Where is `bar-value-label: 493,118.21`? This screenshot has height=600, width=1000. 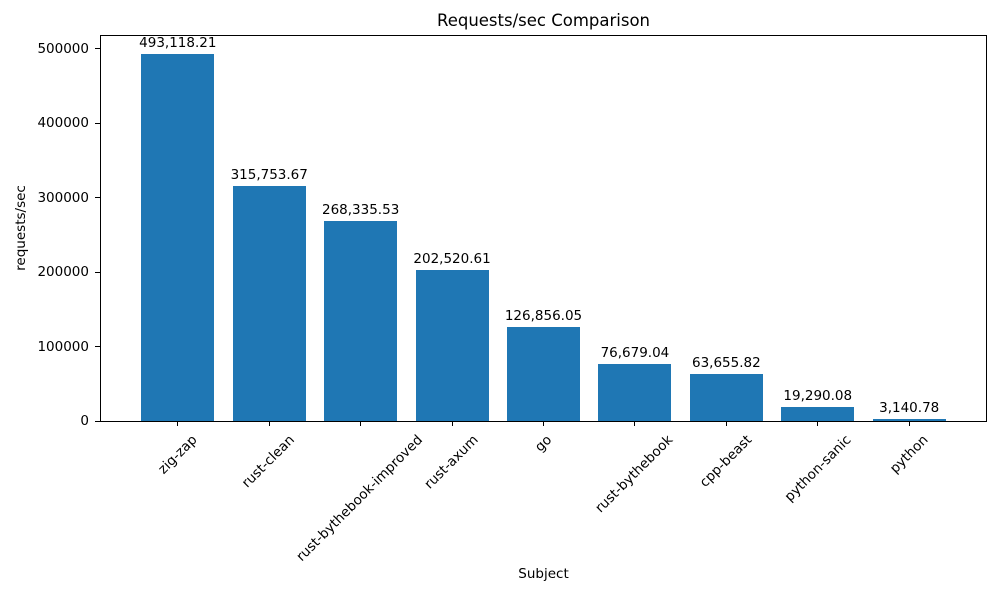 bar-value-label: 493,118.21 is located at coordinates (178, 42).